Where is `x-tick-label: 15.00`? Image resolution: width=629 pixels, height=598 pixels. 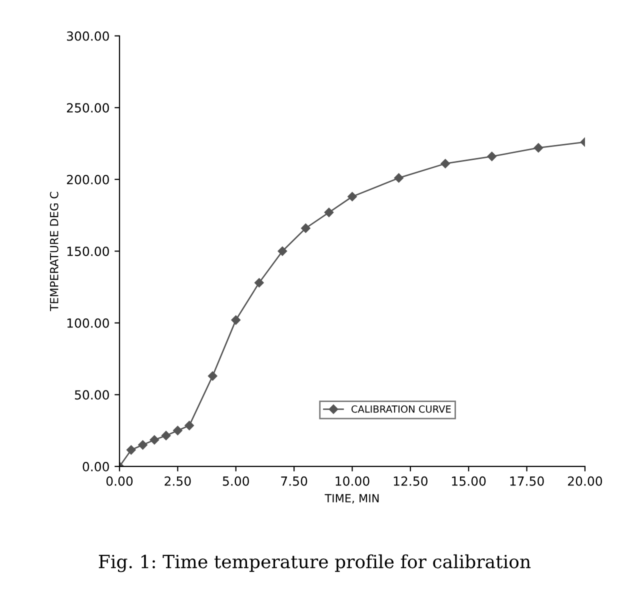 x-tick-label: 15.00 is located at coordinates (469, 481).